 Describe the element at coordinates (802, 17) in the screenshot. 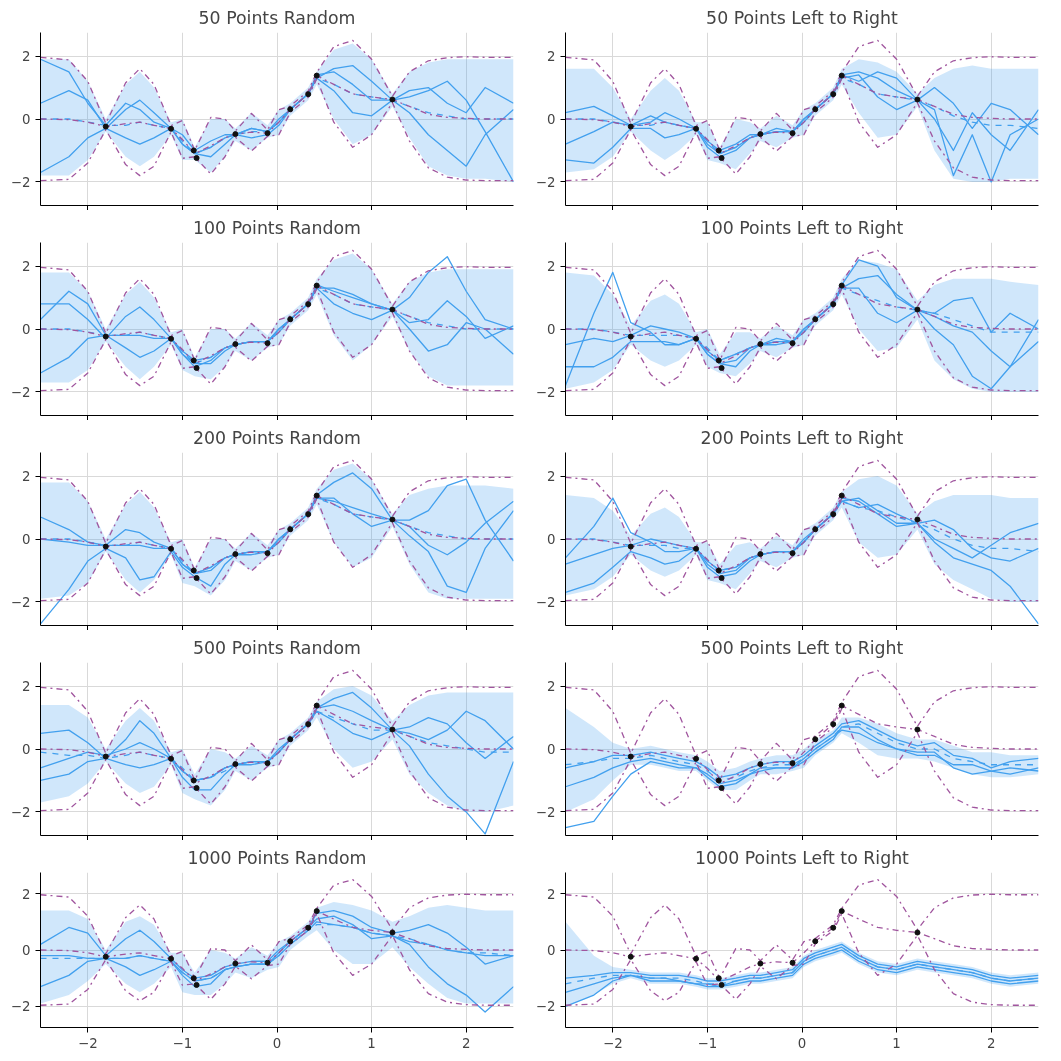

I see `chart-title: 50 Points Left to Right` at that location.